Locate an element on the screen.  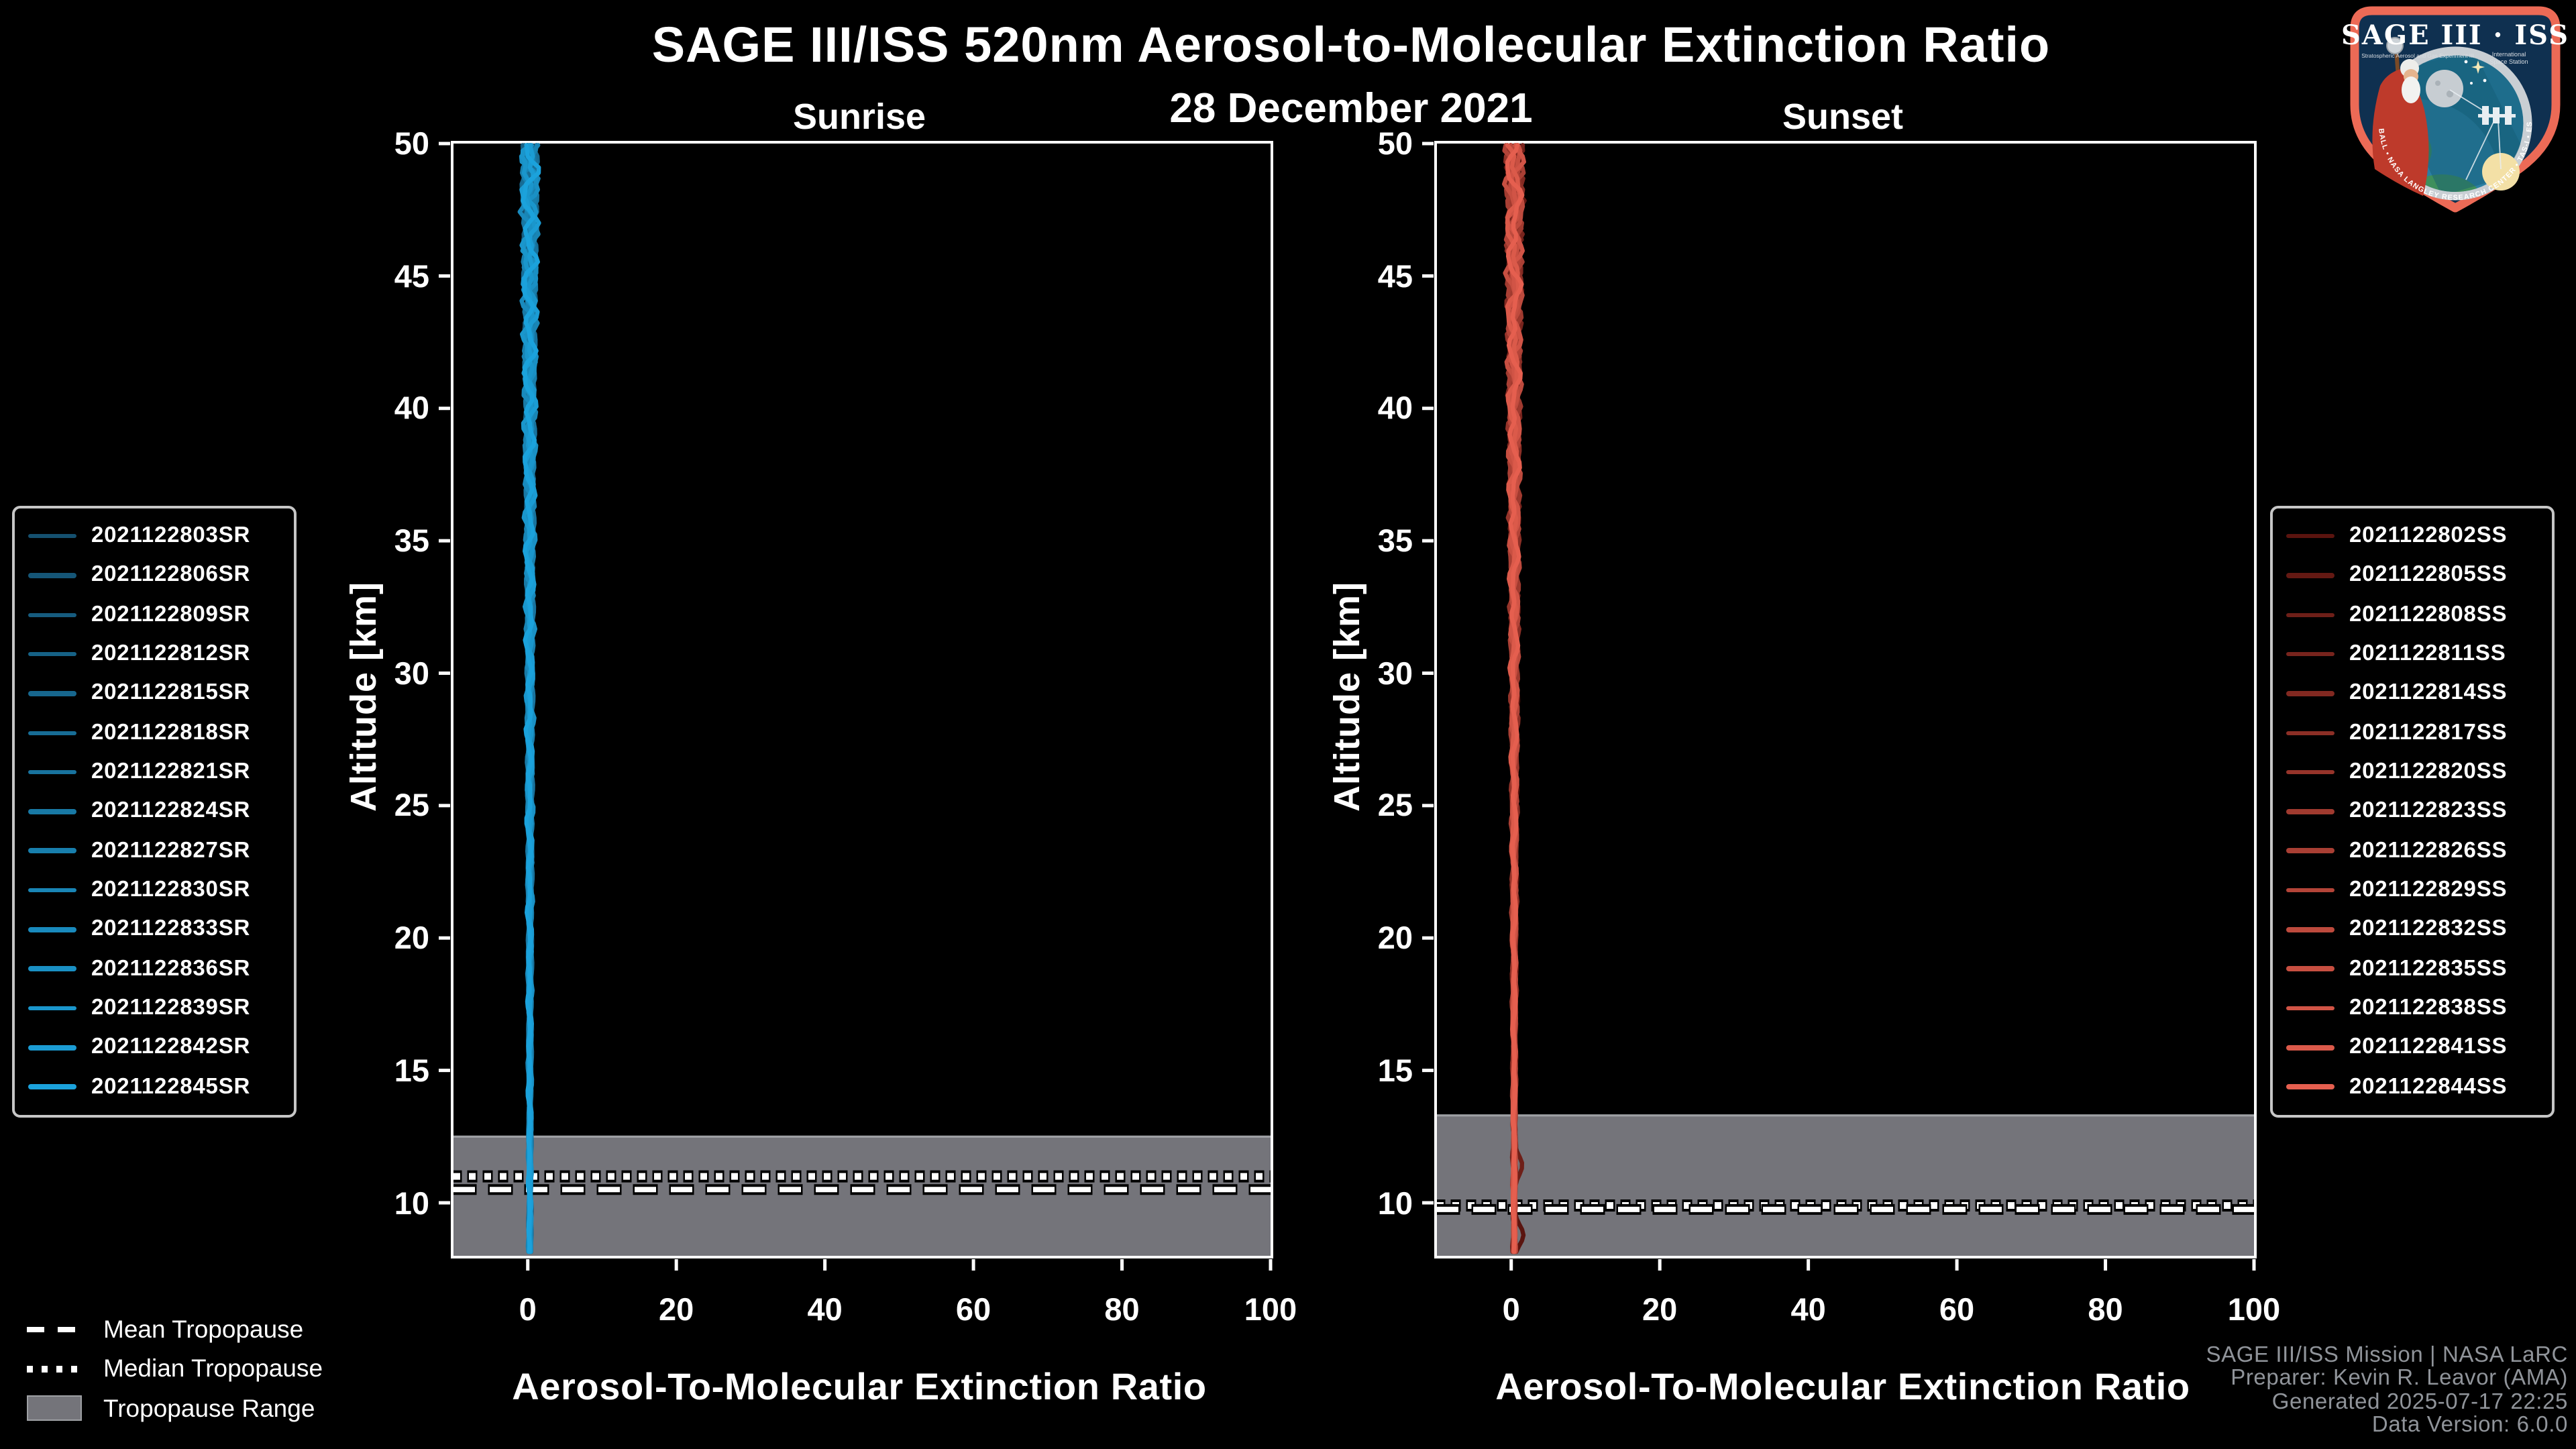
legend-item-label: 2021122836SR is located at coordinates (171, 968).